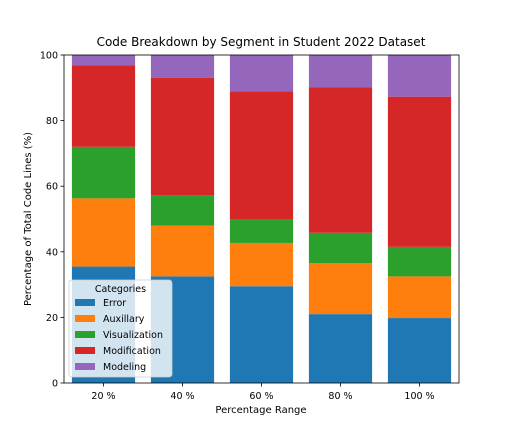 Image resolution: width=512 pixels, height=430 pixels. Describe the element at coordinates (52, 187) in the screenshot. I see `y-tick-label: 60` at that location.